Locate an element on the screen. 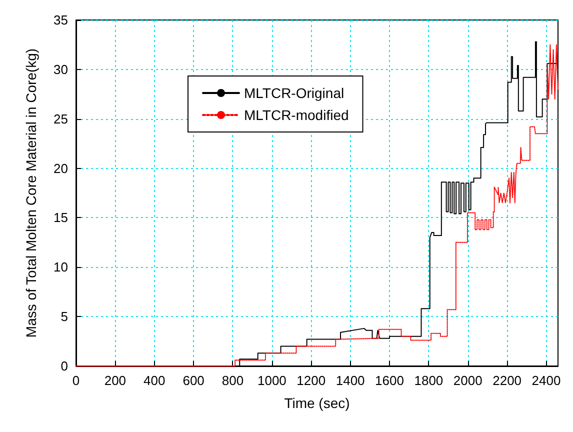 This screenshot has width=573, height=432. y-tick-label: 10 is located at coordinates (61, 267).